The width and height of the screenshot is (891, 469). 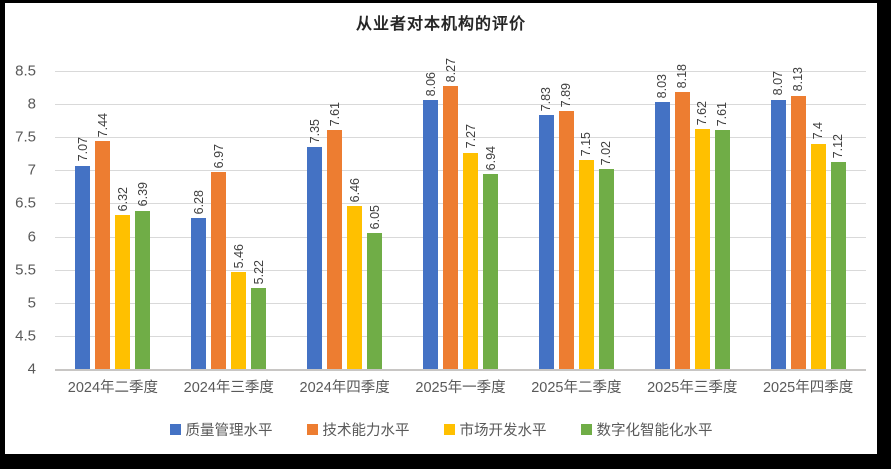 What do you see at coordinates (113, 388) in the screenshot?
I see `x-axis-label: 2024年二季度` at bounding box center [113, 388].